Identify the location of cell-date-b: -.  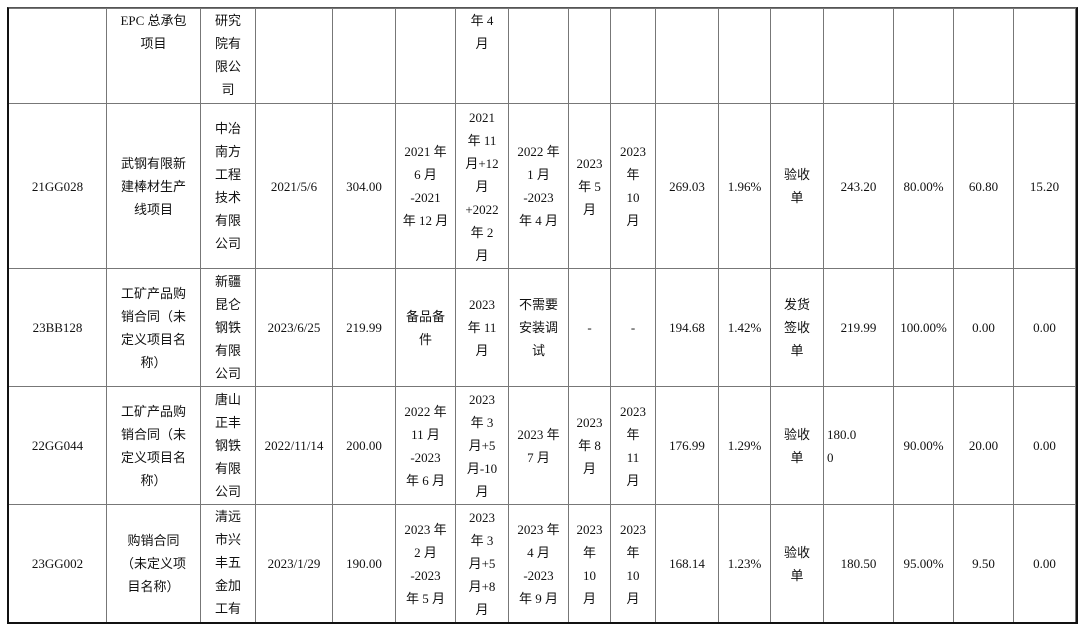
(633, 327).